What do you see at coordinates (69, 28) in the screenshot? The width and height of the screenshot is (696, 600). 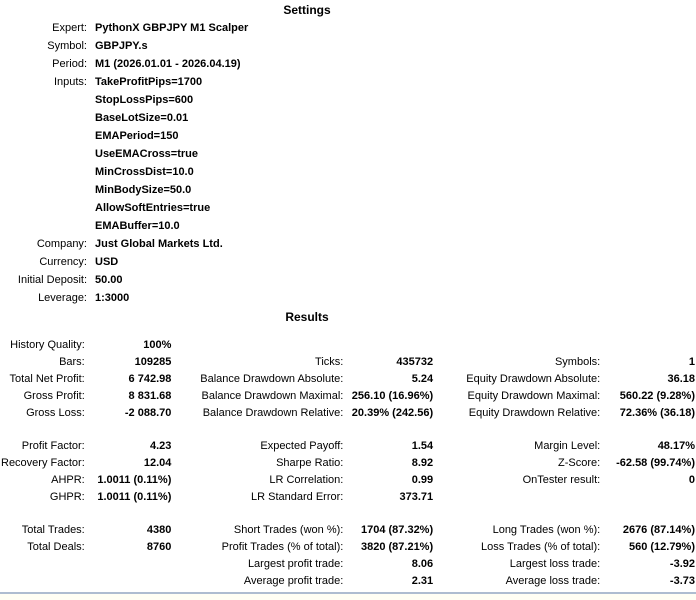 I see `setting-label: Expert:` at bounding box center [69, 28].